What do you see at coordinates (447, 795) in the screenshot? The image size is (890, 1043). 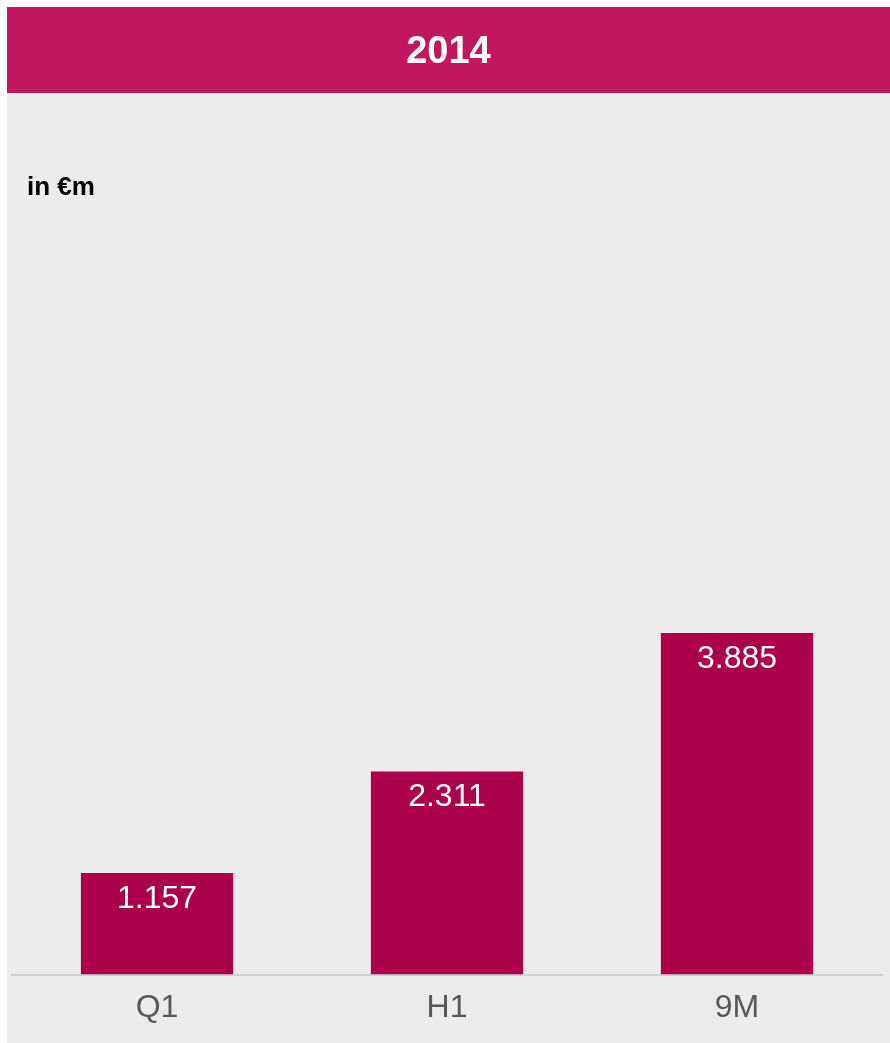 I see `data-label: 2.311` at bounding box center [447, 795].